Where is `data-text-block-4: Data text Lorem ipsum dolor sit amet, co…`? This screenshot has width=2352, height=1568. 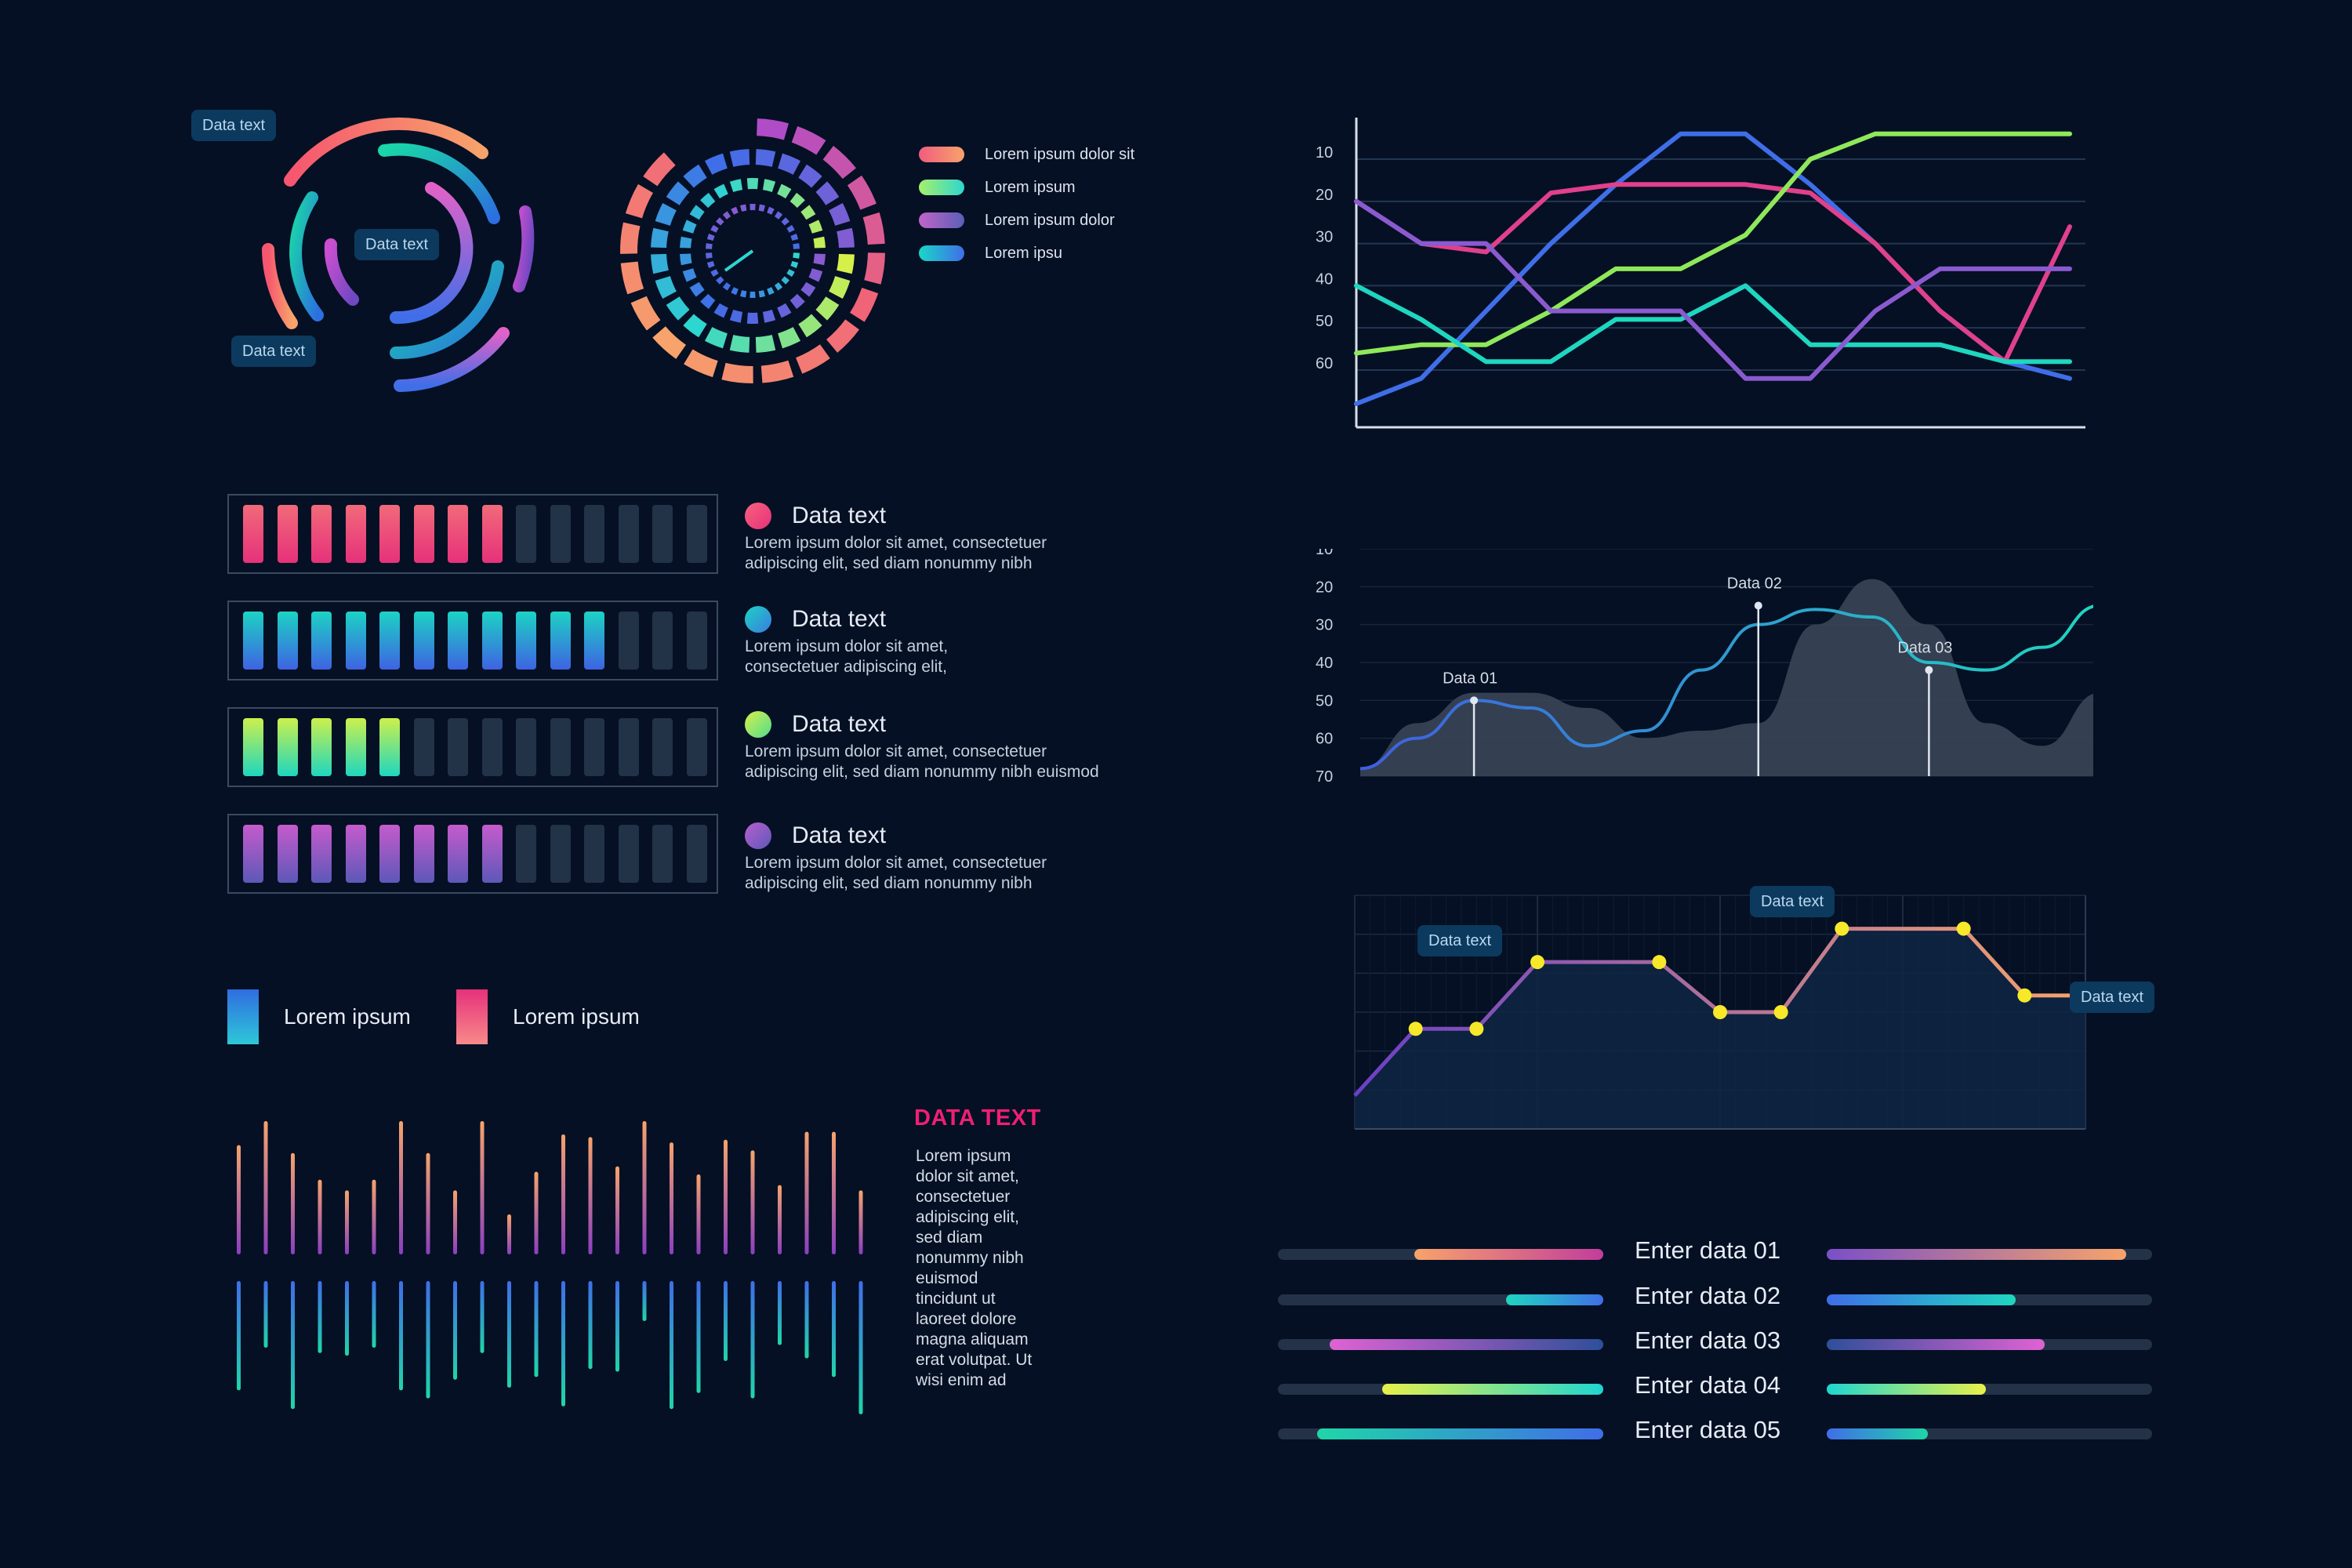
data-text-block-4: Data text Lorem ipsum dolor sit amet, co… is located at coordinates (964, 857).